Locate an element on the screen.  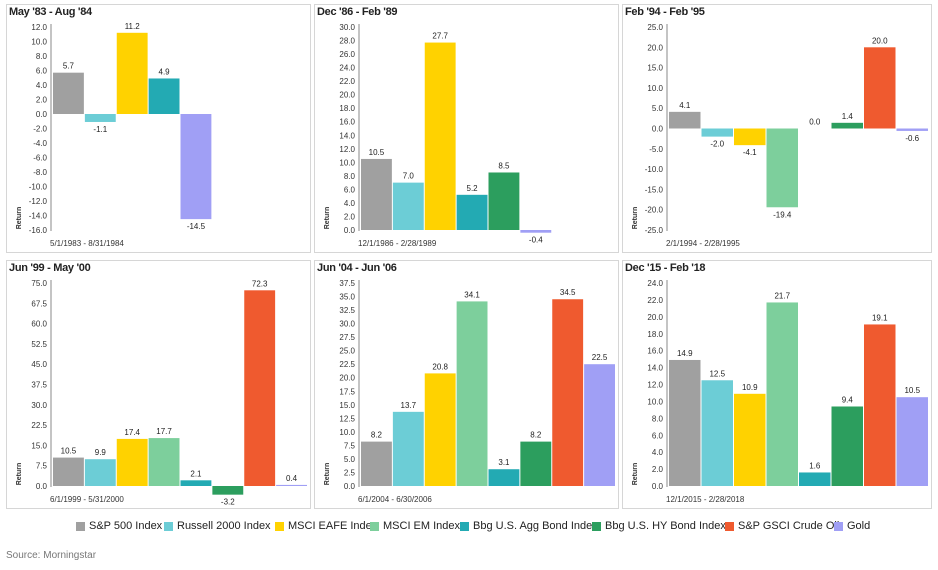
panel-title: May '83 - Aug '84 is located at coordinates (50, 12).